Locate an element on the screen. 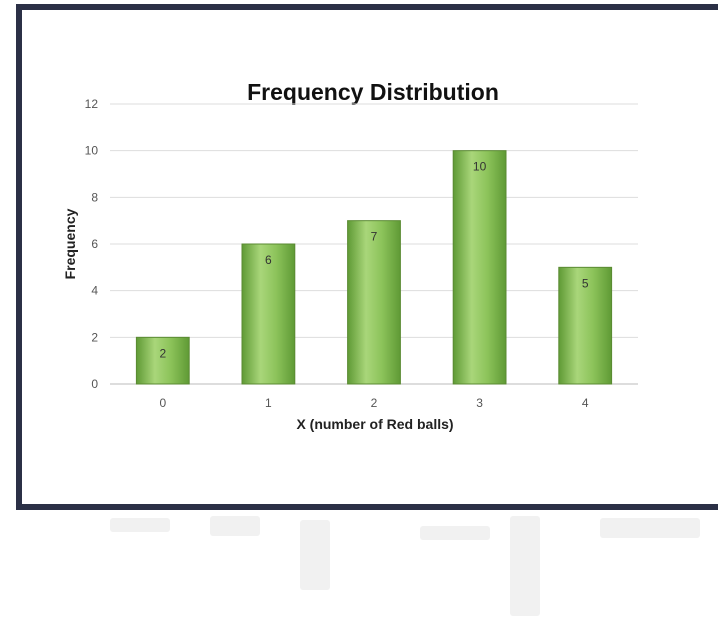 The height and width of the screenshot is (629, 718). data-label: 7 is located at coordinates (374, 237).